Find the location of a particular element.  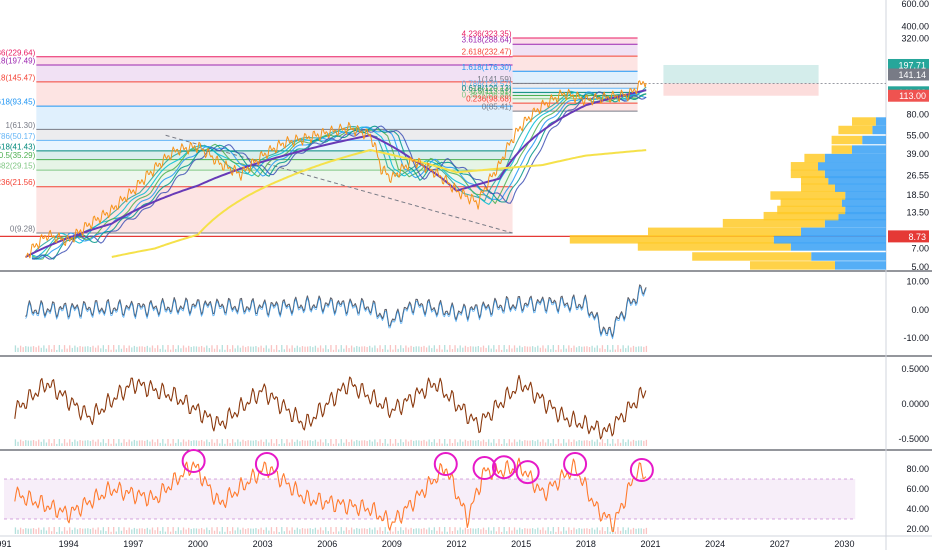

price-axis-tick: 39.00 is located at coordinates (917, 154).